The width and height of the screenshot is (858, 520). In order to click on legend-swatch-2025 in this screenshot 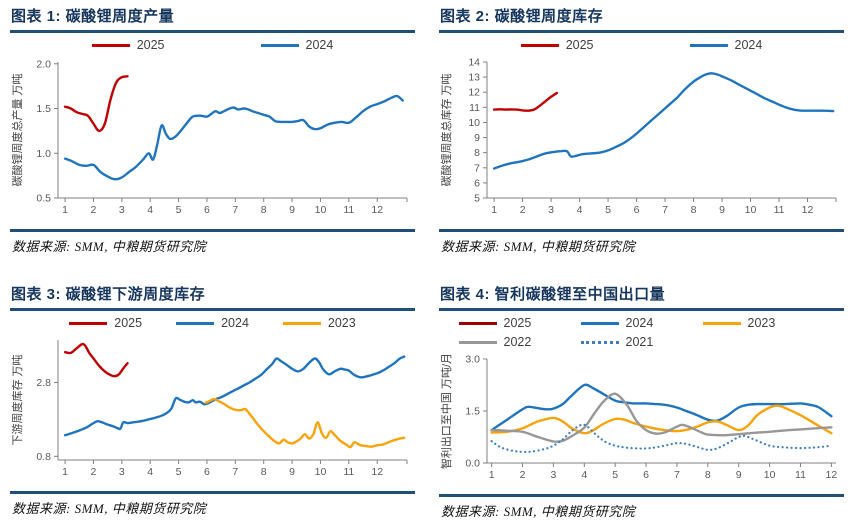, I will do `click(477, 323)`.